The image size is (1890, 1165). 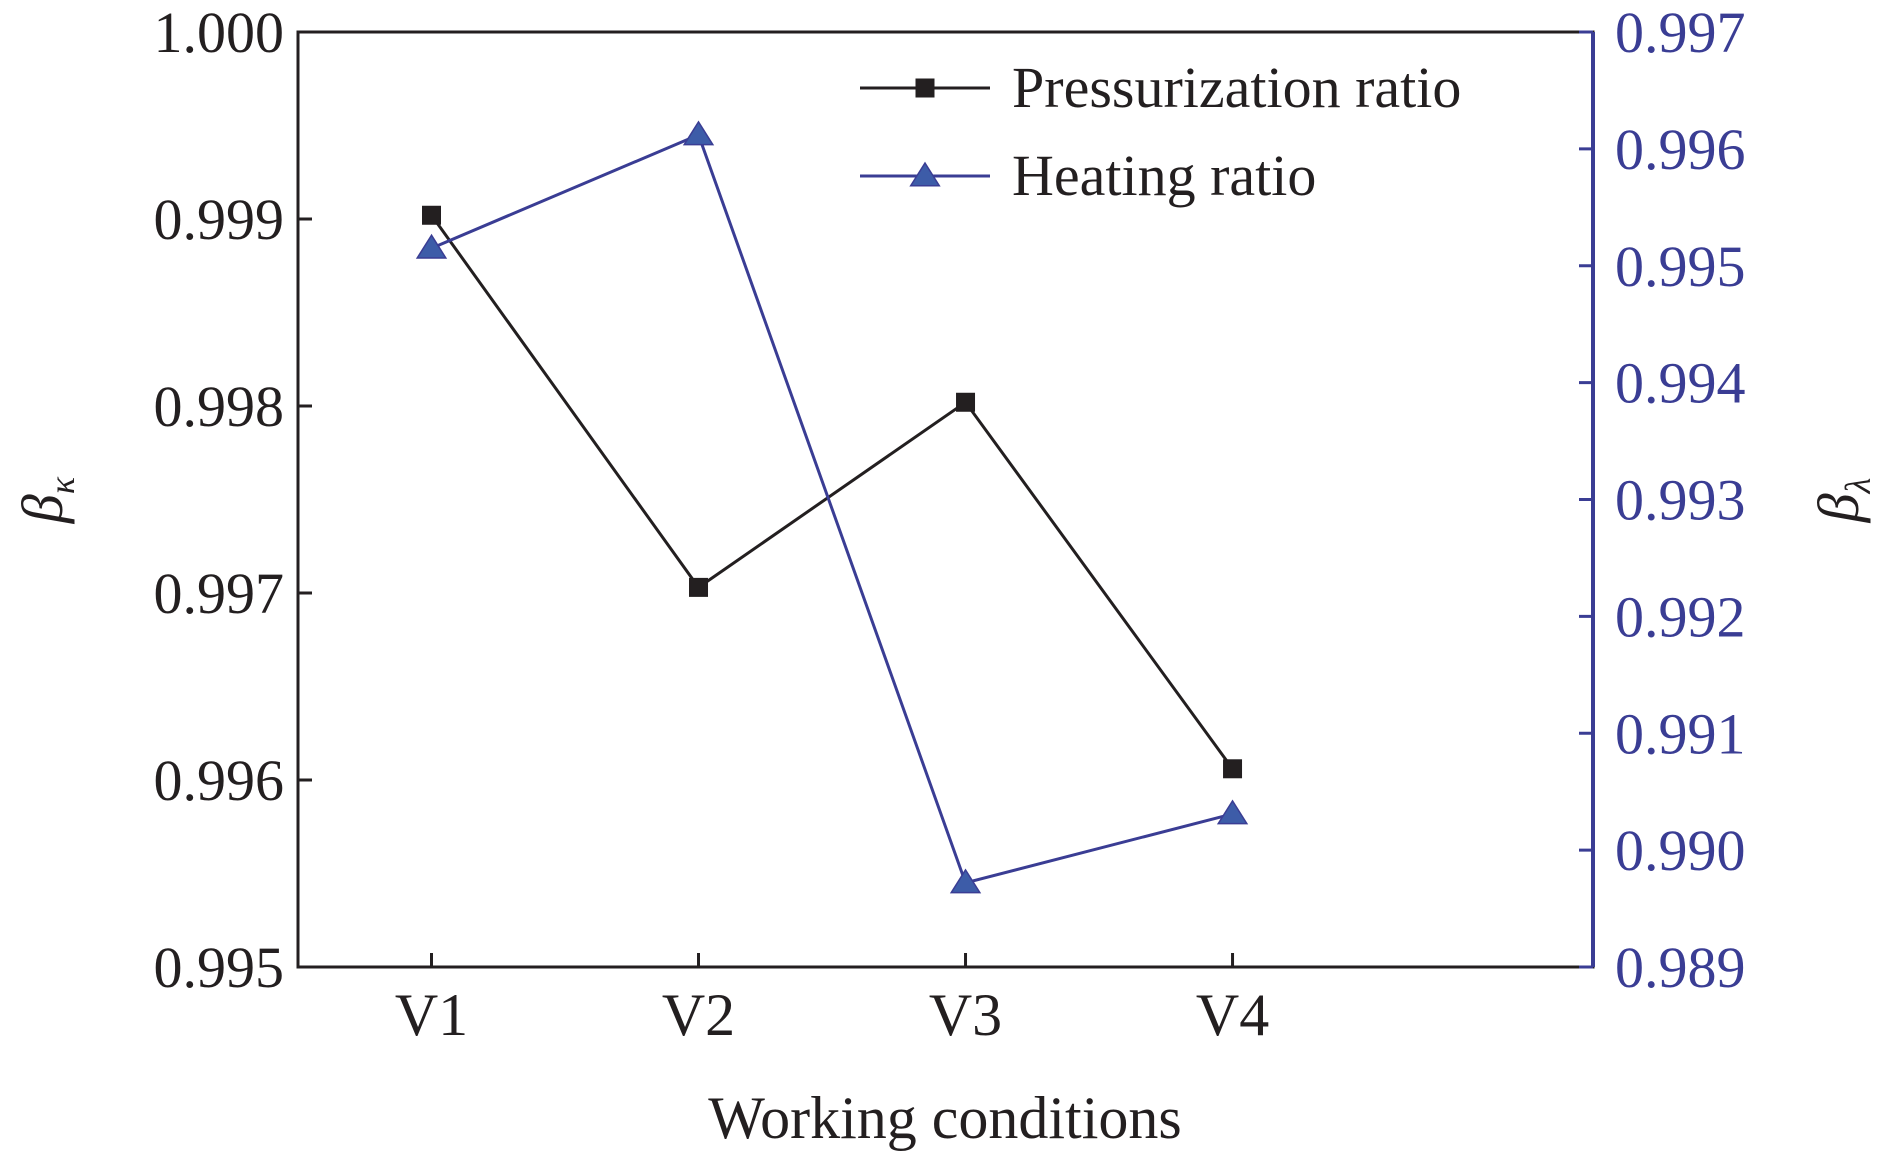 What do you see at coordinates (219, 780) in the screenshot?
I see `left-y-tick-label: 0.996` at bounding box center [219, 780].